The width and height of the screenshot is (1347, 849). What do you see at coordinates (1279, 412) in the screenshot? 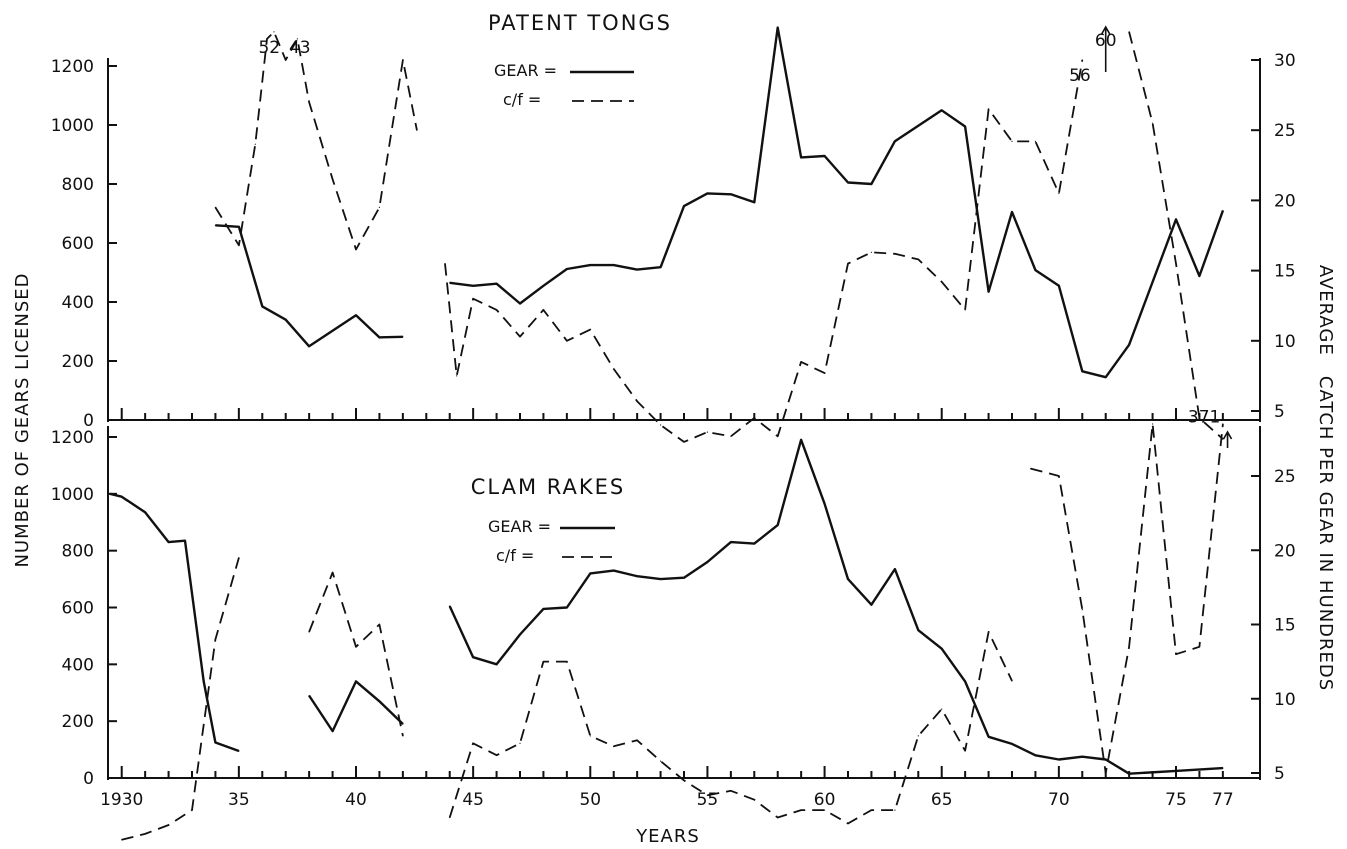
I see `y-right-tick-label: 5` at bounding box center [1279, 412].